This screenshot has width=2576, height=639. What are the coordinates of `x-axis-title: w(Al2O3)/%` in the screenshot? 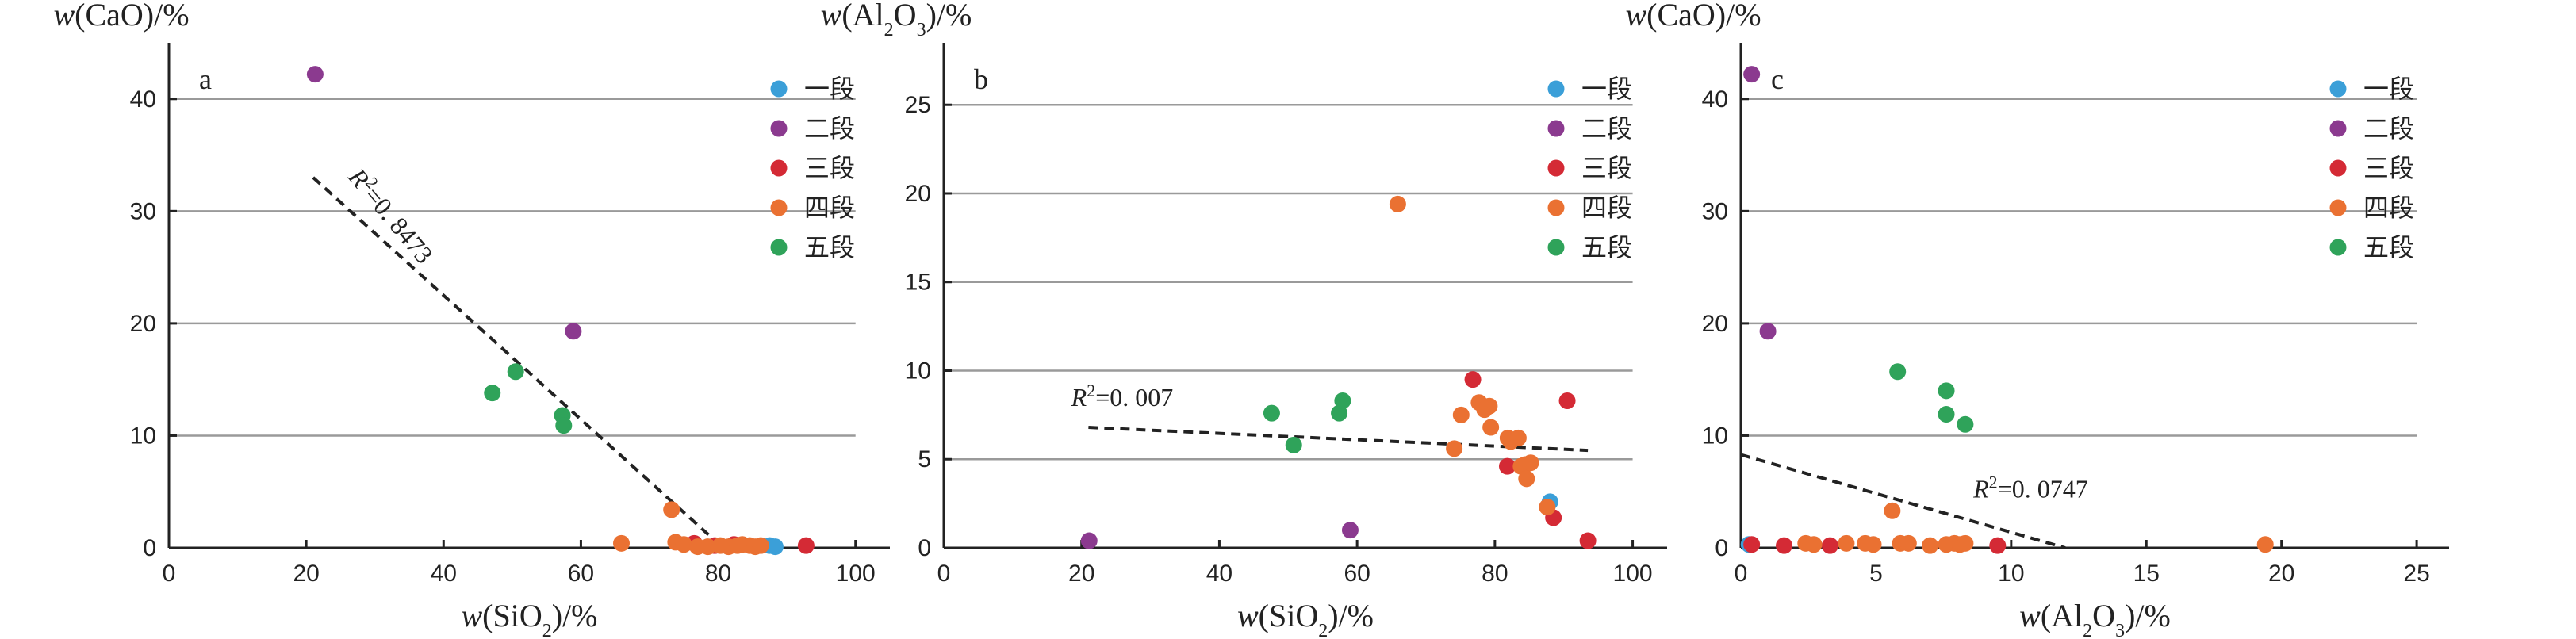 It's located at (2095, 618).